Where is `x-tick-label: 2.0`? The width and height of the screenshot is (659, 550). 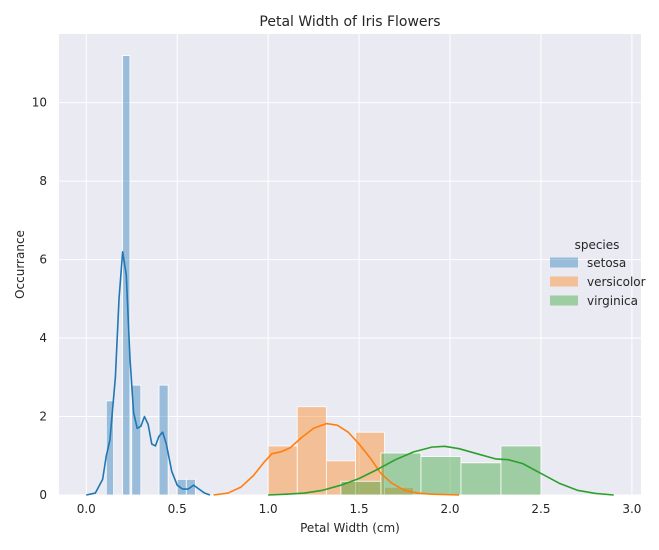 x-tick-label: 2.0 is located at coordinates (449, 509).